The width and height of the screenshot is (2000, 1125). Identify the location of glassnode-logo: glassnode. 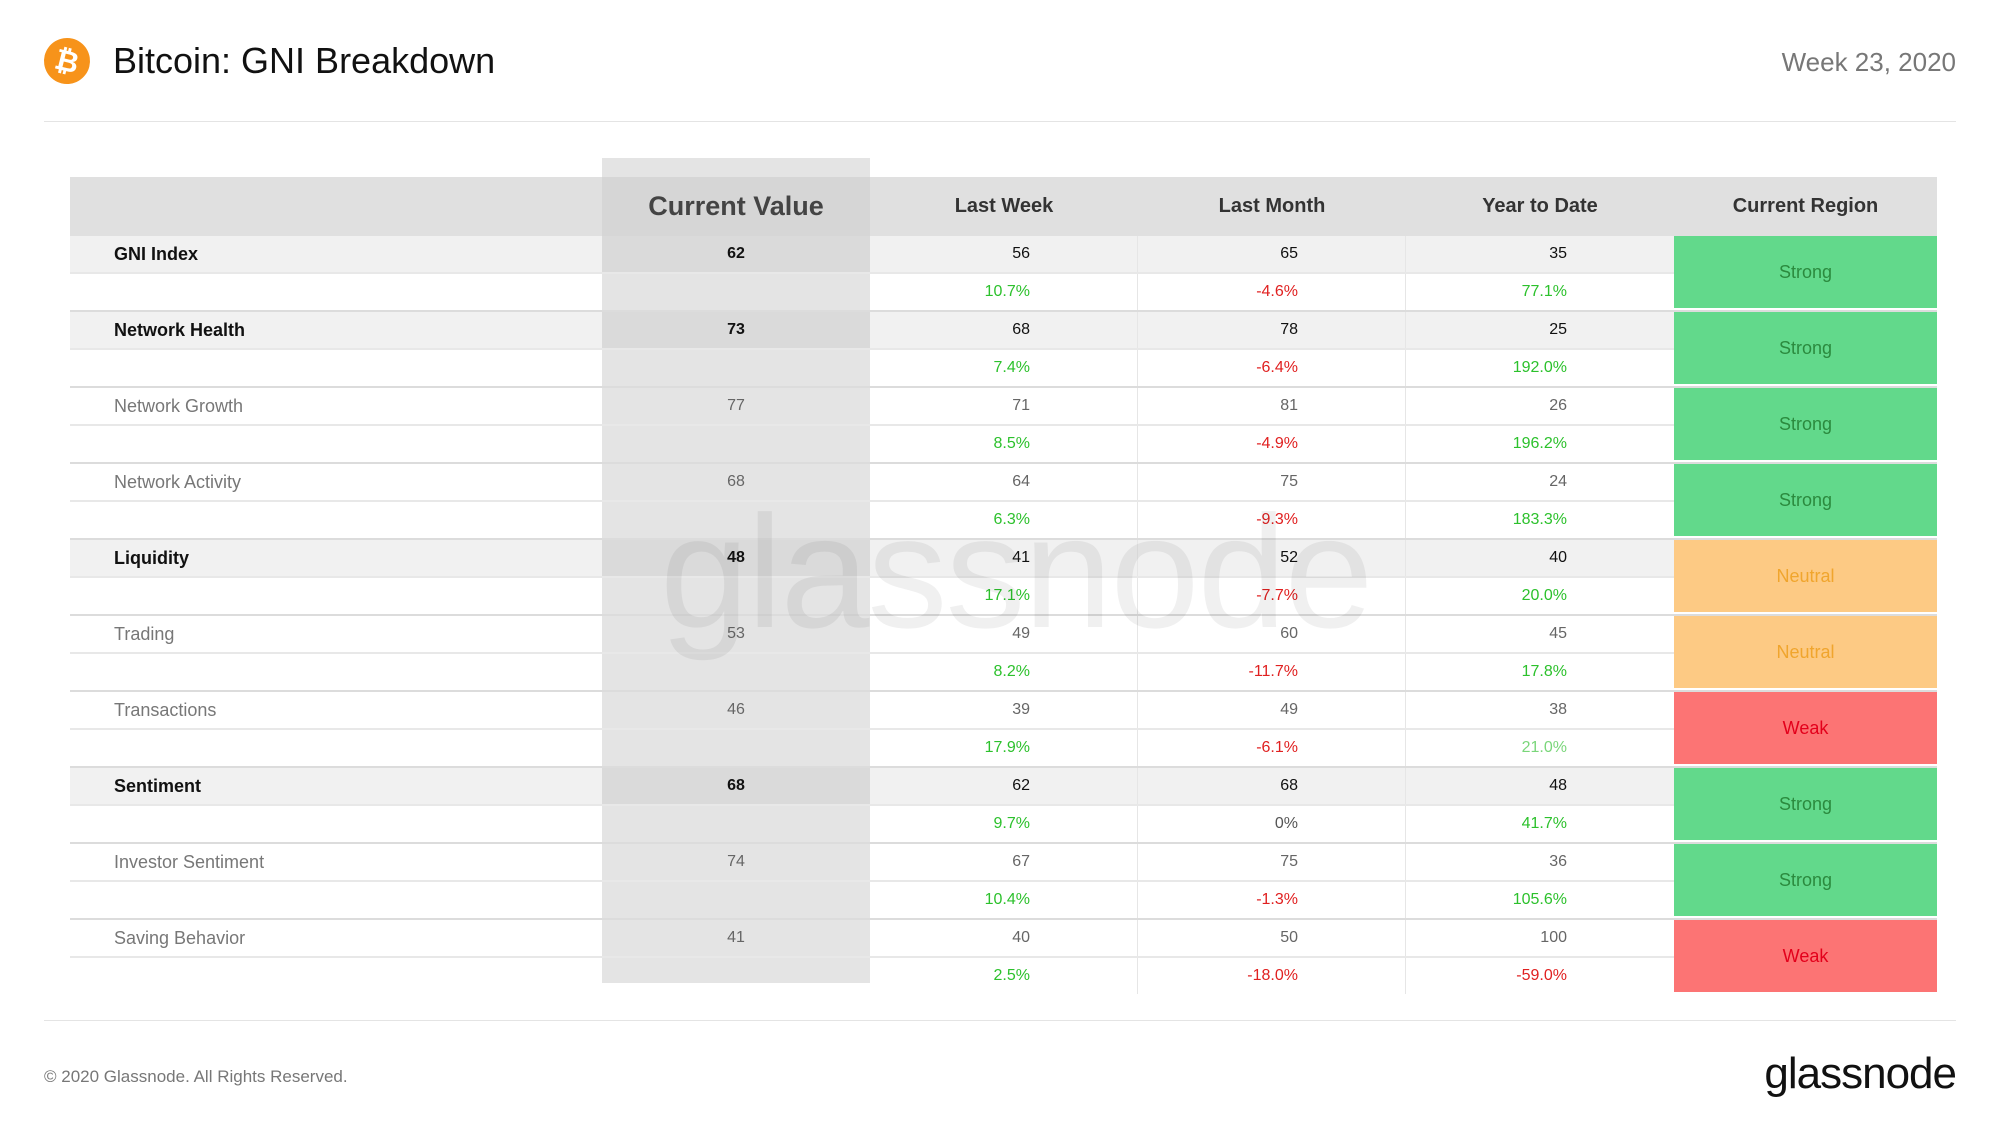
(1860, 1073).